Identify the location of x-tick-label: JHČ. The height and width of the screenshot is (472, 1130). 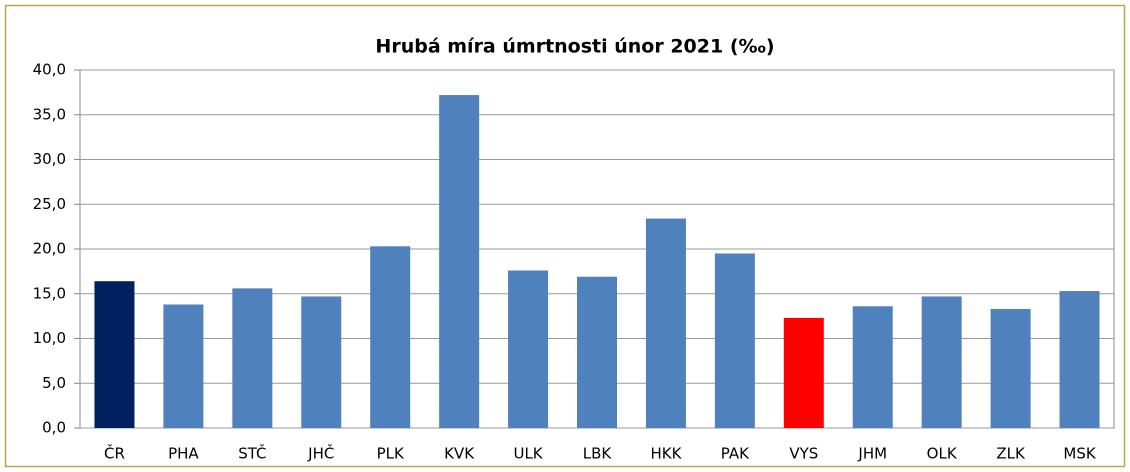
(320, 453).